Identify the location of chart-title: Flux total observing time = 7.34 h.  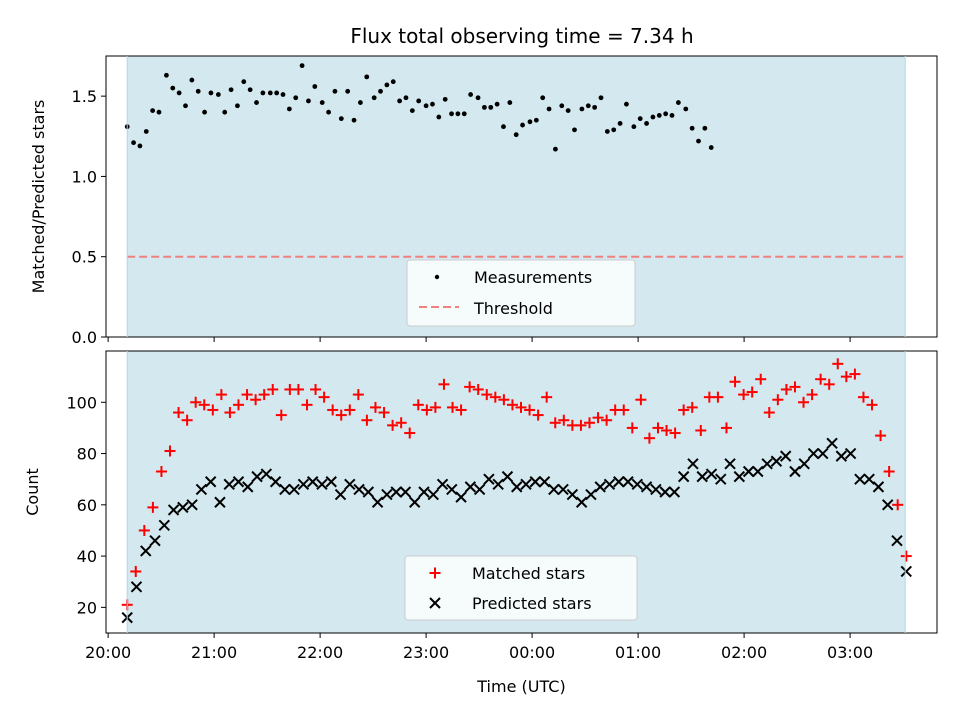
(521, 36).